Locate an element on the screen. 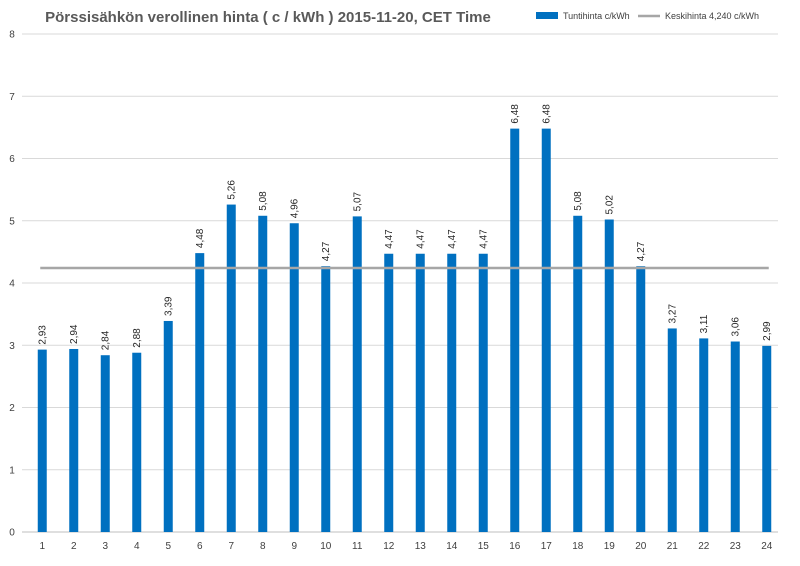  y-tick-label: 1 is located at coordinates (12, 470).